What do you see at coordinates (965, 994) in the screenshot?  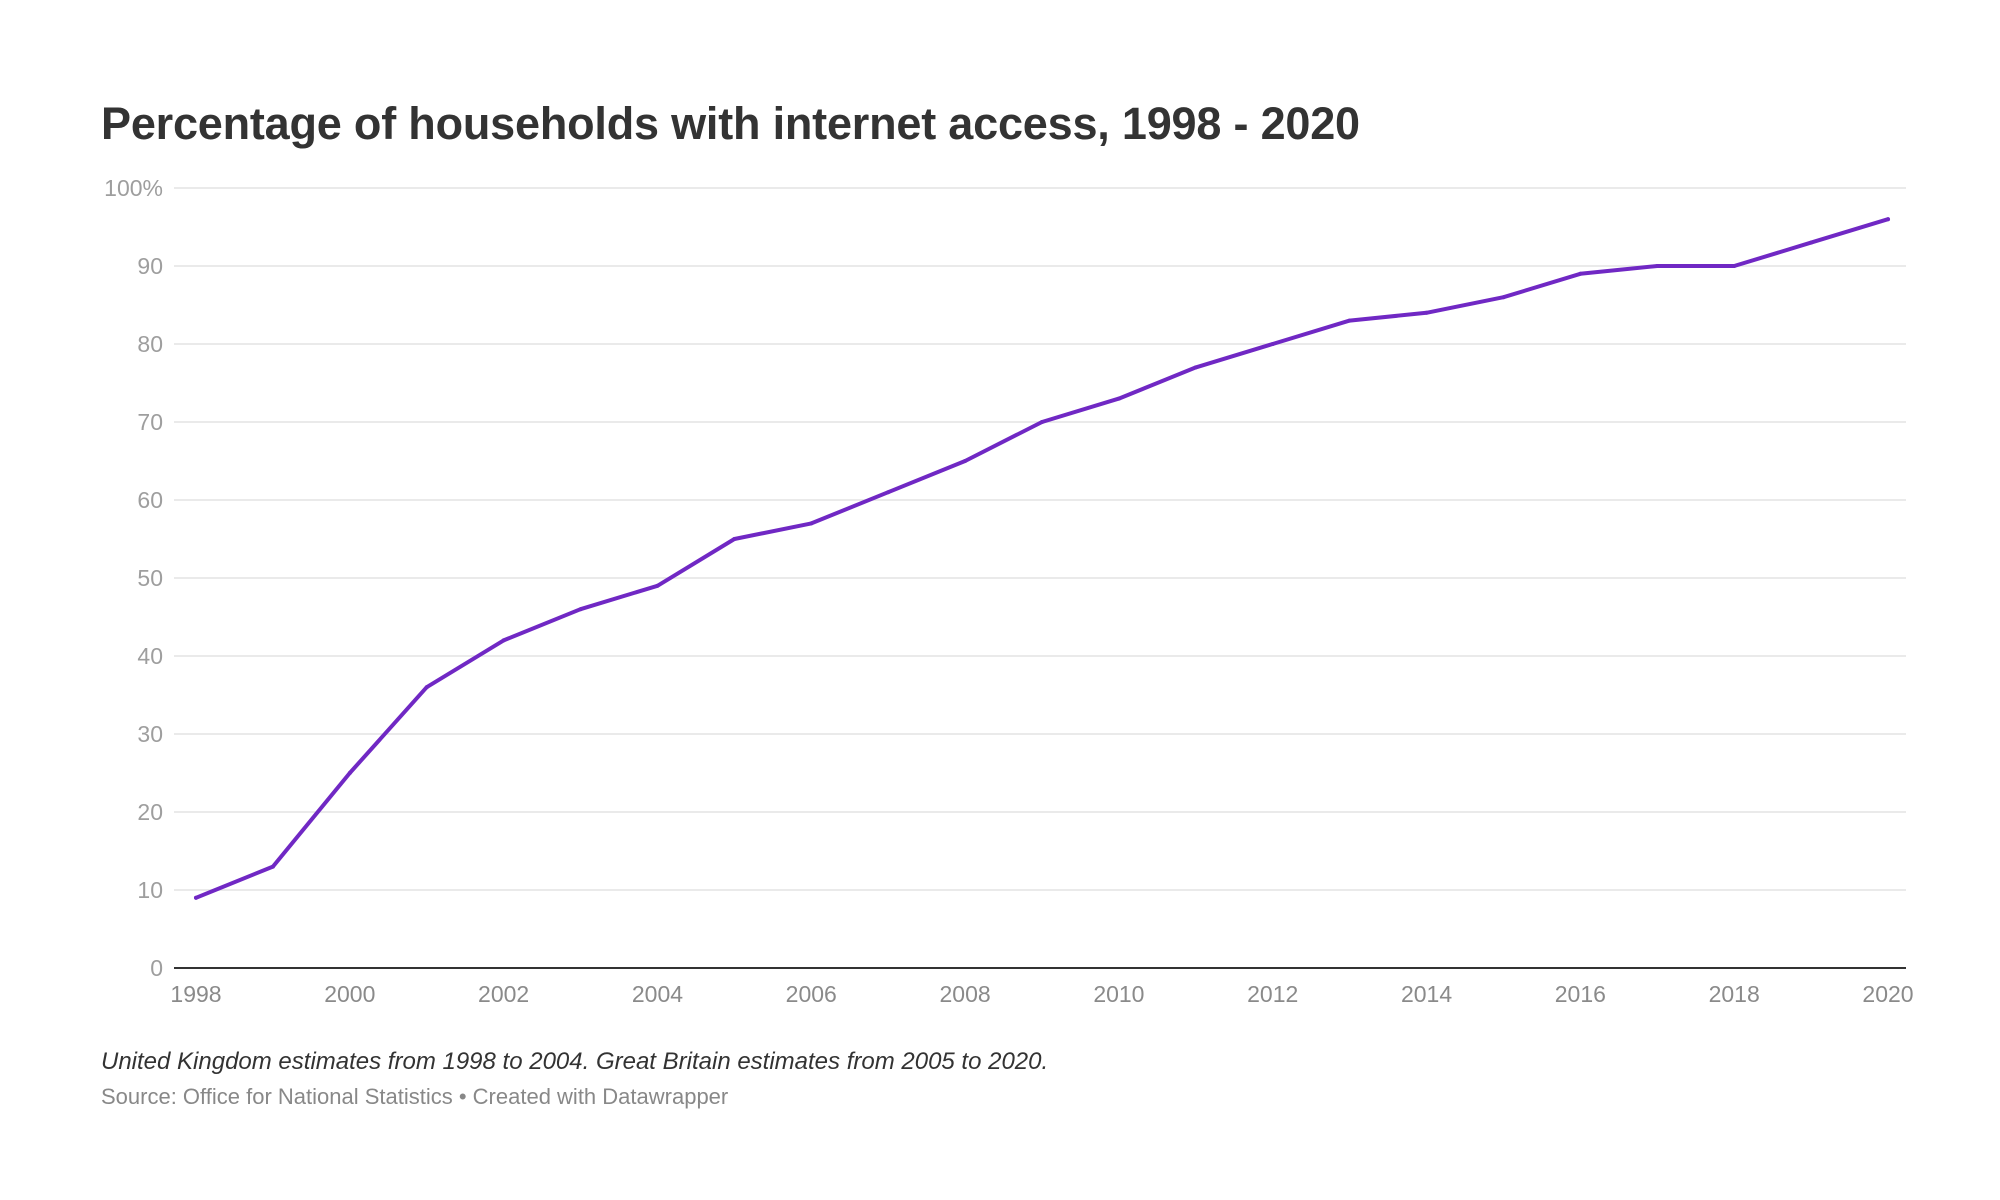 I see `x-tick-label: 2008` at bounding box center [965, 994].